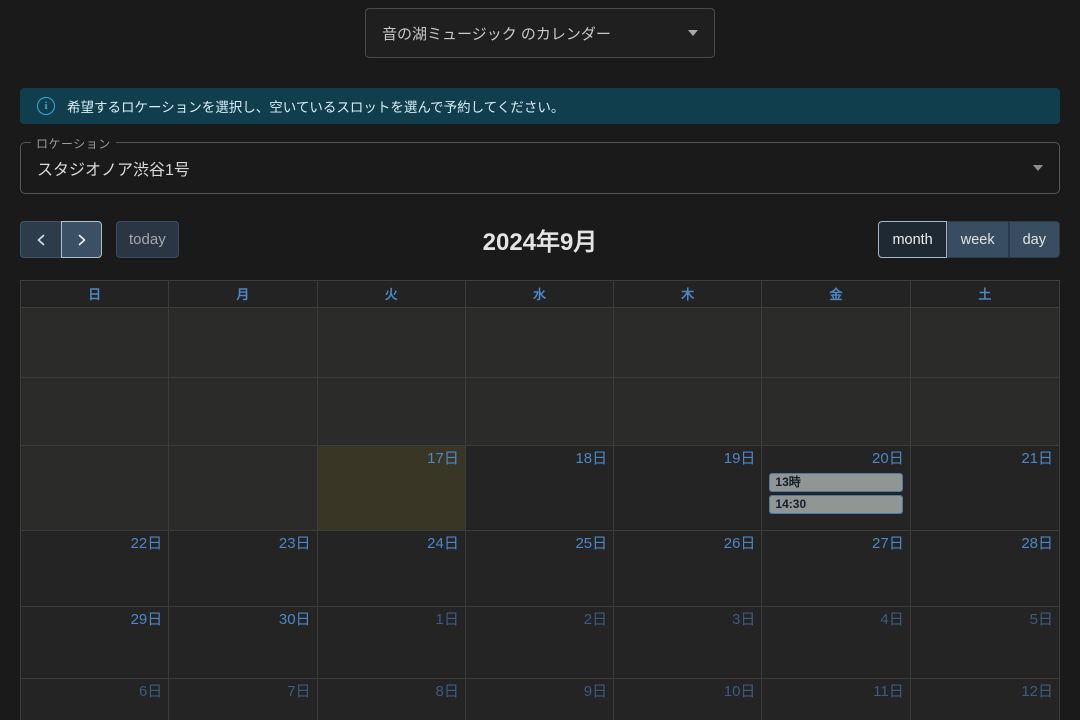  What do you see at coordinates (688, 568) in the screenshot?
I see `day-cell-26: 26日` at bounding box center [688, 568].